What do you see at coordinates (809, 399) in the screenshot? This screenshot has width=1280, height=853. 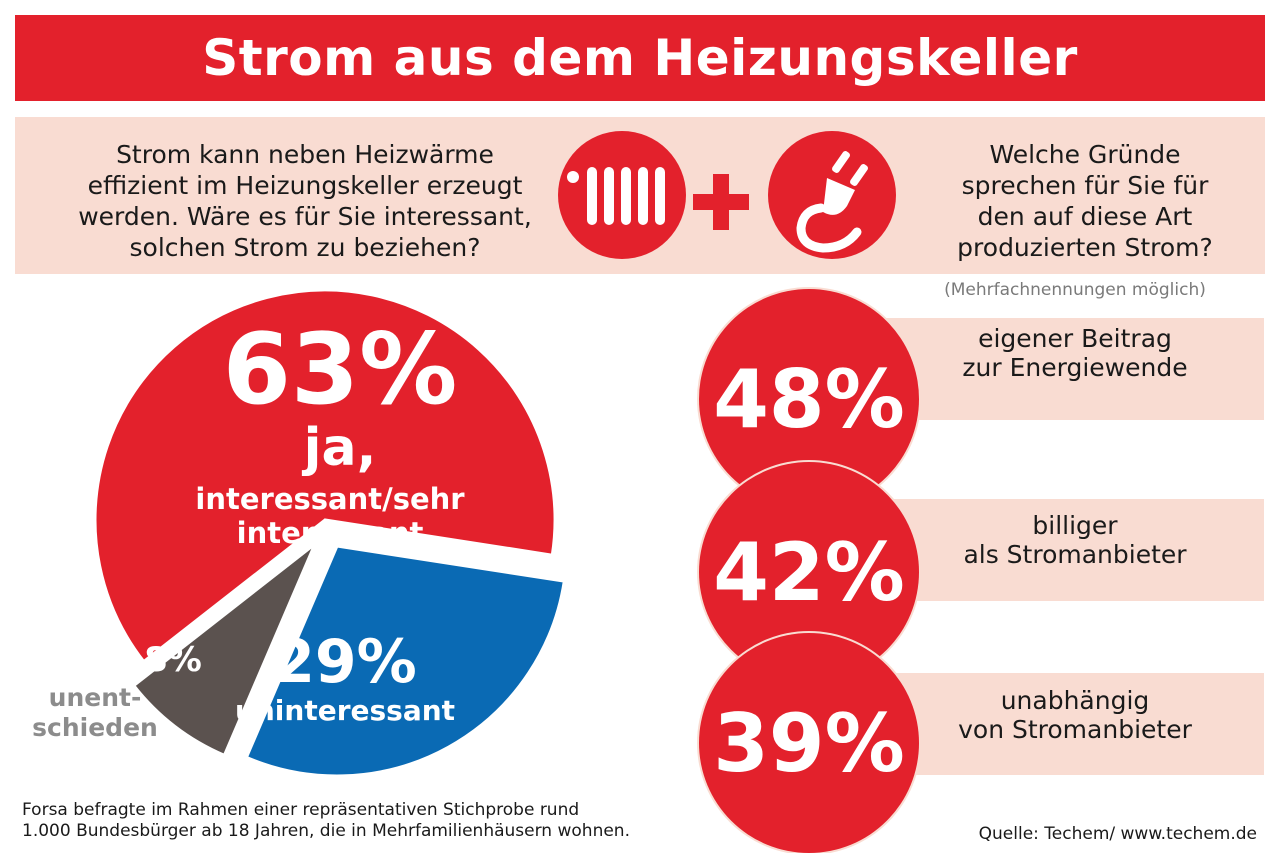 I see `reason-value-1: 48%` at bounding box center [809, 399].